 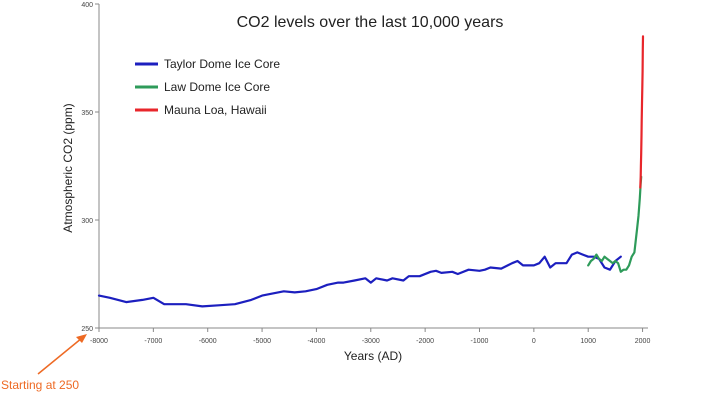 What do you see at coordinates (87, 113) in the screenshot?
I see `y-tick-label: 350` at bounding box center [87, 113].